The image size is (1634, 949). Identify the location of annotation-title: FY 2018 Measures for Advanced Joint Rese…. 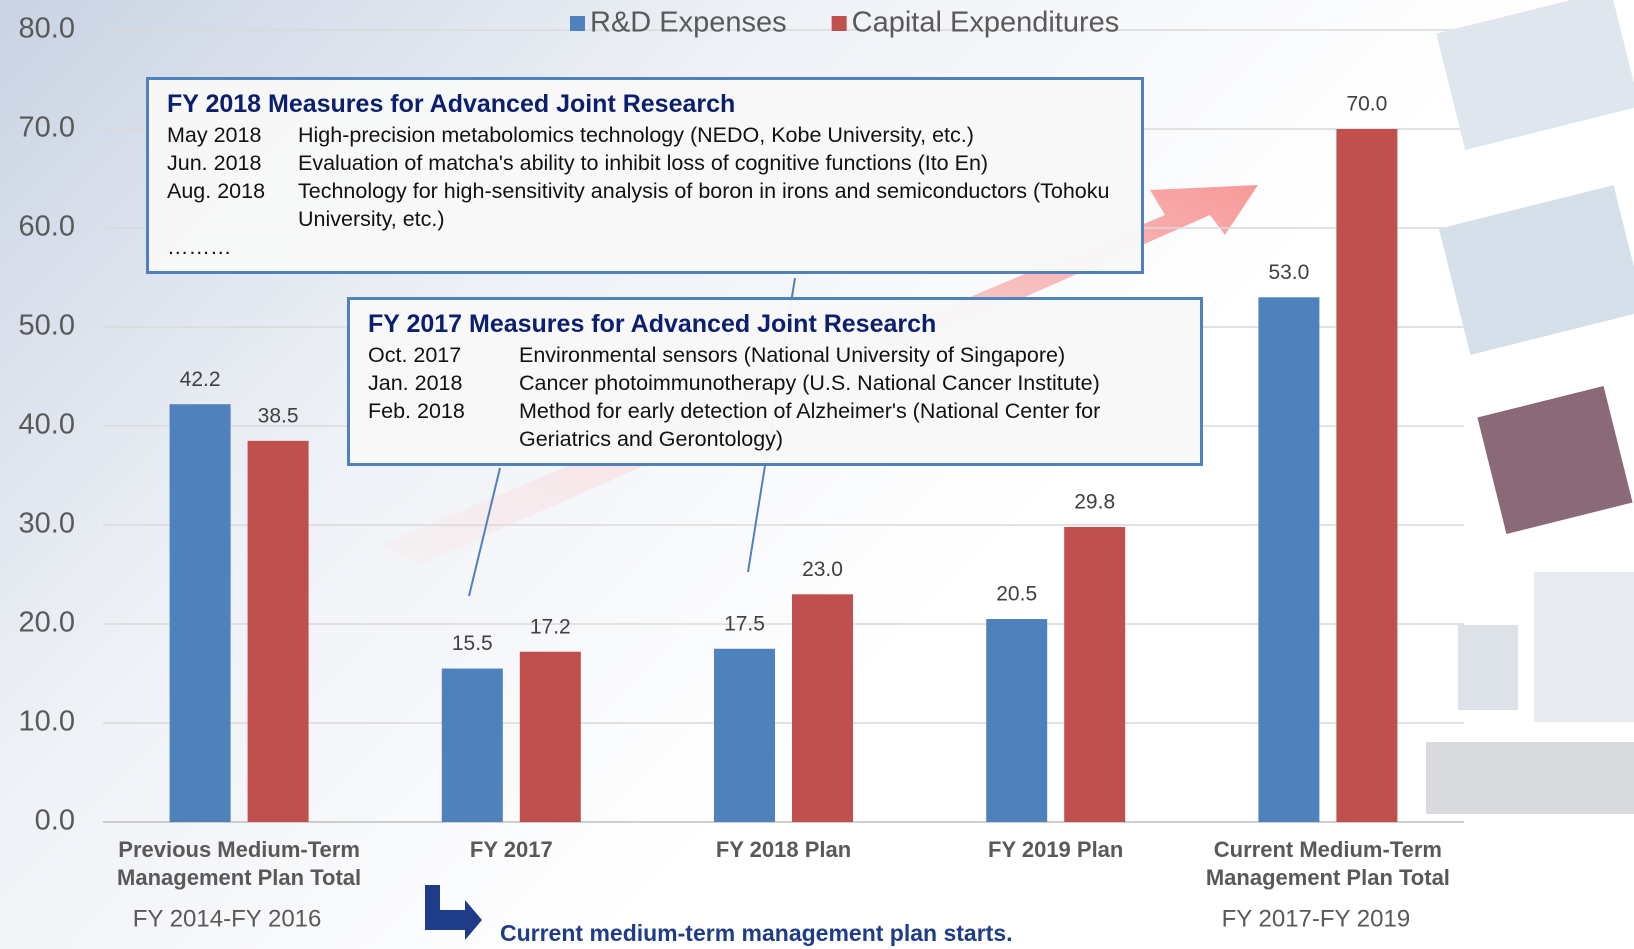
(451, 104).